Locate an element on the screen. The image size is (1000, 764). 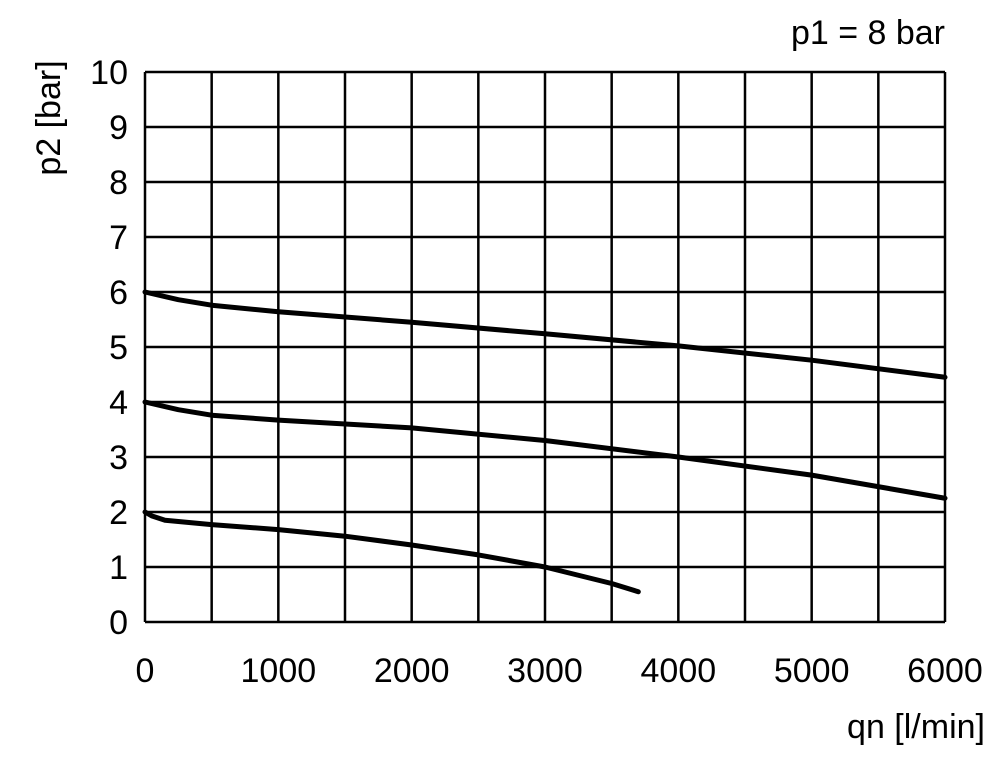
y-tick-label: 3 is located at coordinates (118, 458).